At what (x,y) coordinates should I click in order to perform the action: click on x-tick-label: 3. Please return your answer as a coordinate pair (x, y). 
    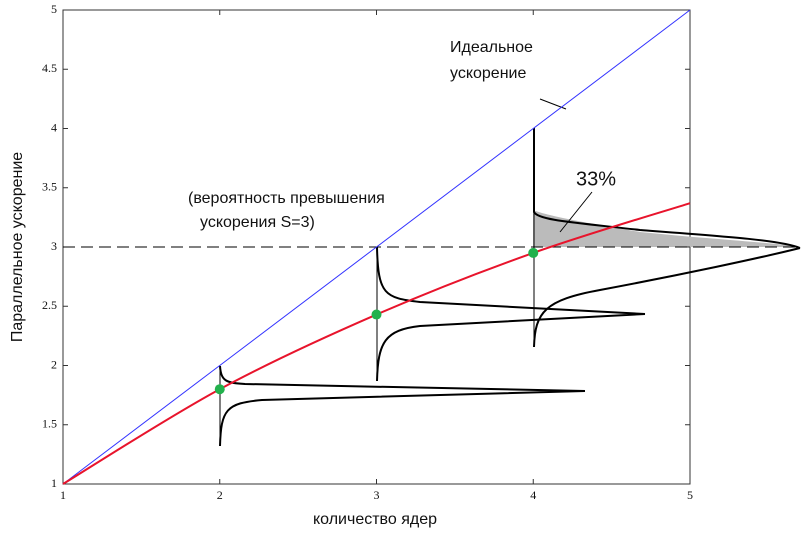
    Looking at the image, I should click on (377, 495).